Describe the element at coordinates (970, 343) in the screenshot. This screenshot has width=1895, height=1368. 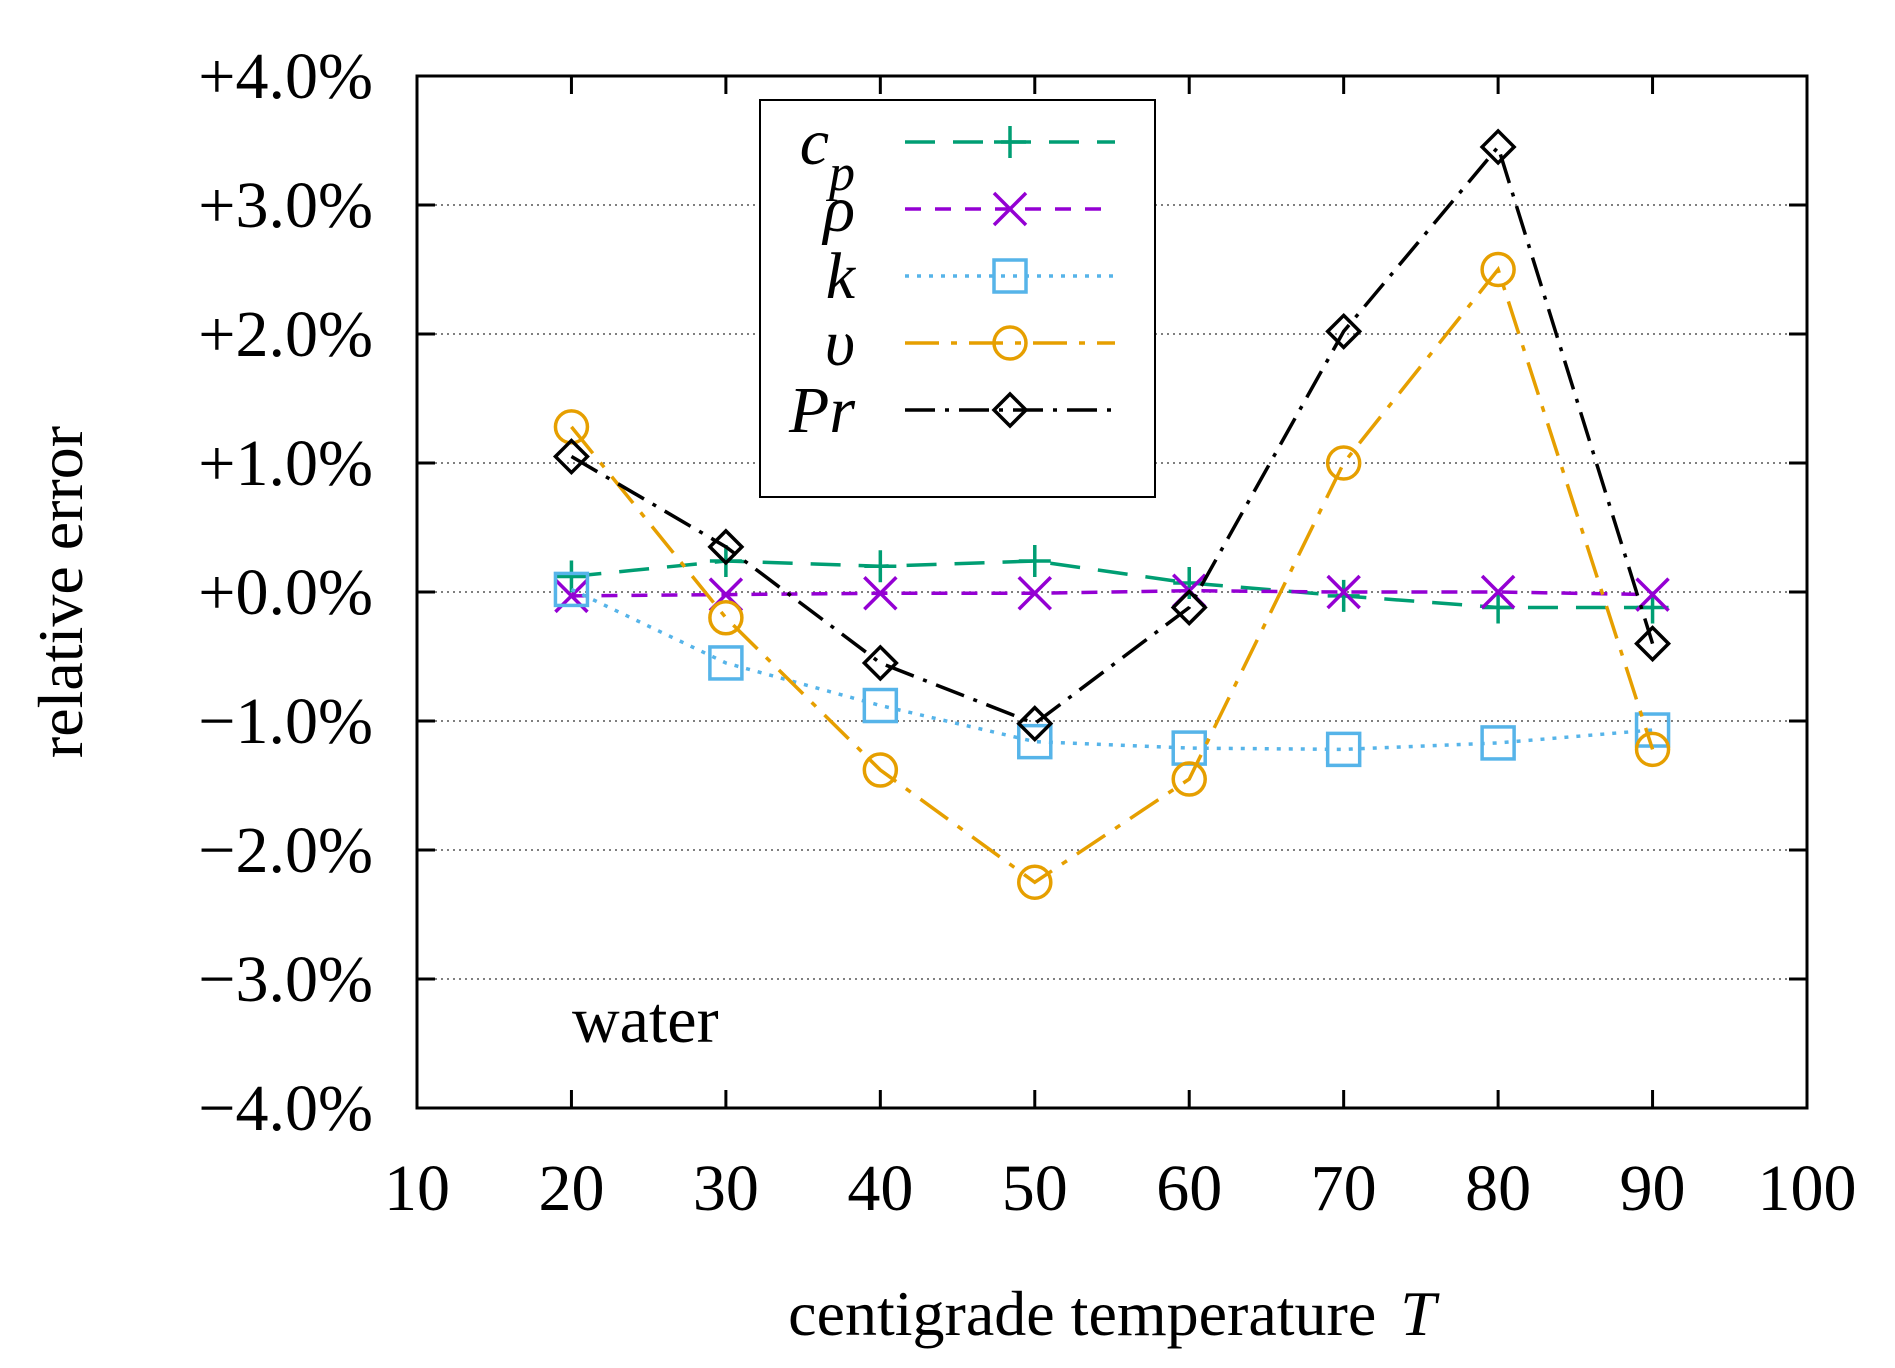
I see `legend-entry-nu: υ` at that location.